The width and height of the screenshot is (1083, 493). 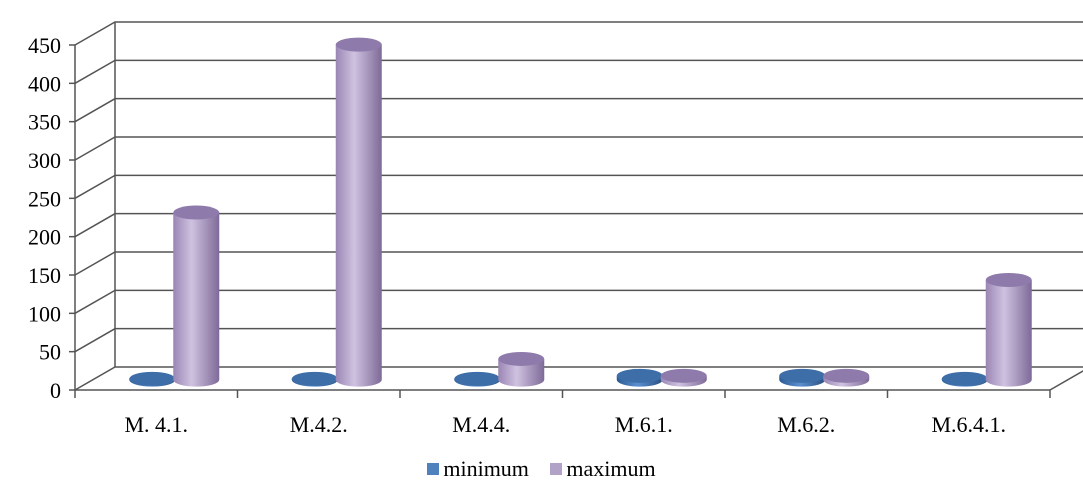 What do you see at coordinates (565, 424) in the screenshot?
I see `x-axis-tick-labels: M. 4.1. M.4.2. M.4.4. M.6.1. M.6.2. M.6.4.1.` at bounding box center [565, 424].